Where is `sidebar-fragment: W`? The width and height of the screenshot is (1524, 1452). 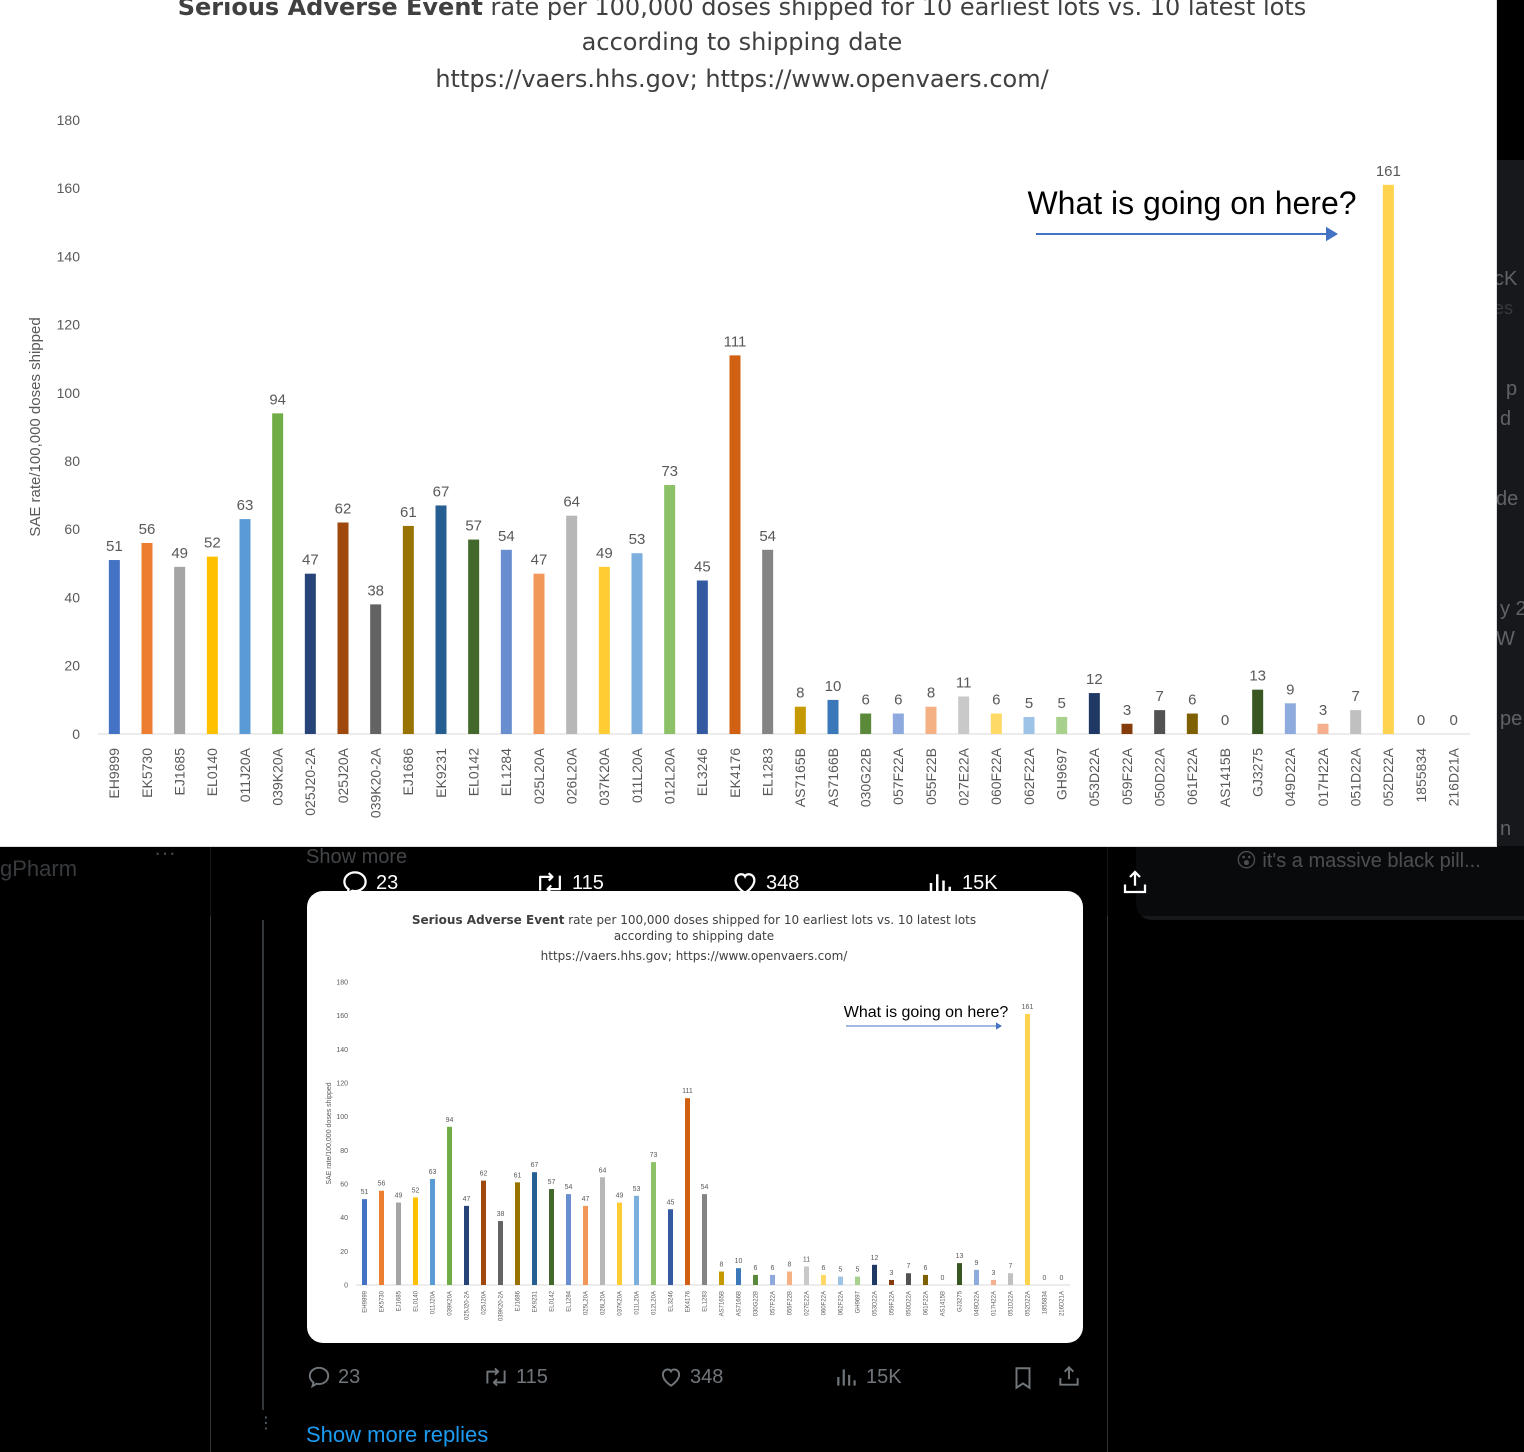
sidebar-fragment: W is located at coordinates (1505, 639).